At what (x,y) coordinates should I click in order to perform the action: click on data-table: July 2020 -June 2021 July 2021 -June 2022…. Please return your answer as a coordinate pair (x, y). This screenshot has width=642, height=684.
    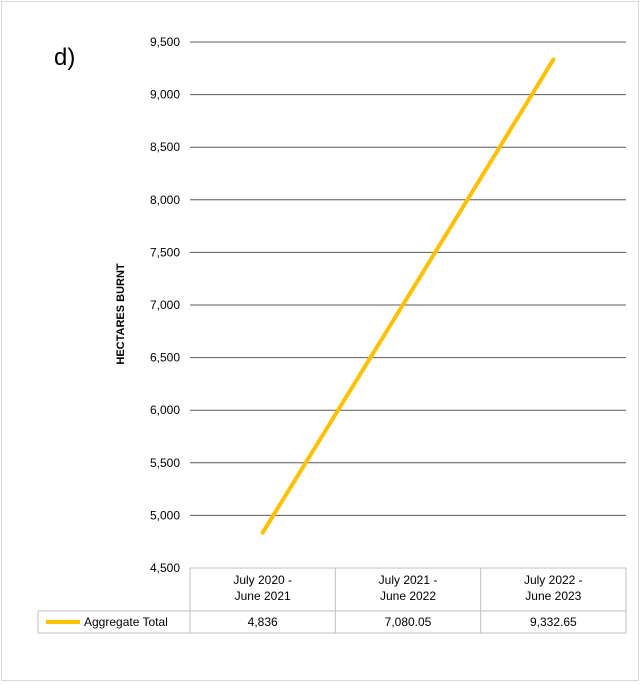
    Looking at the image, I should click on (332, 600).